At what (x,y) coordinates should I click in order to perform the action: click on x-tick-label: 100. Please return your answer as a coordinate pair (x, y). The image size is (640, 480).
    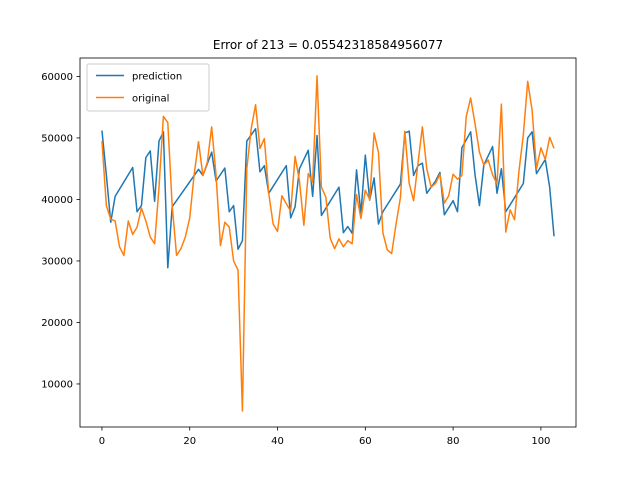
    Looking at the image, I should click on (540, 441).